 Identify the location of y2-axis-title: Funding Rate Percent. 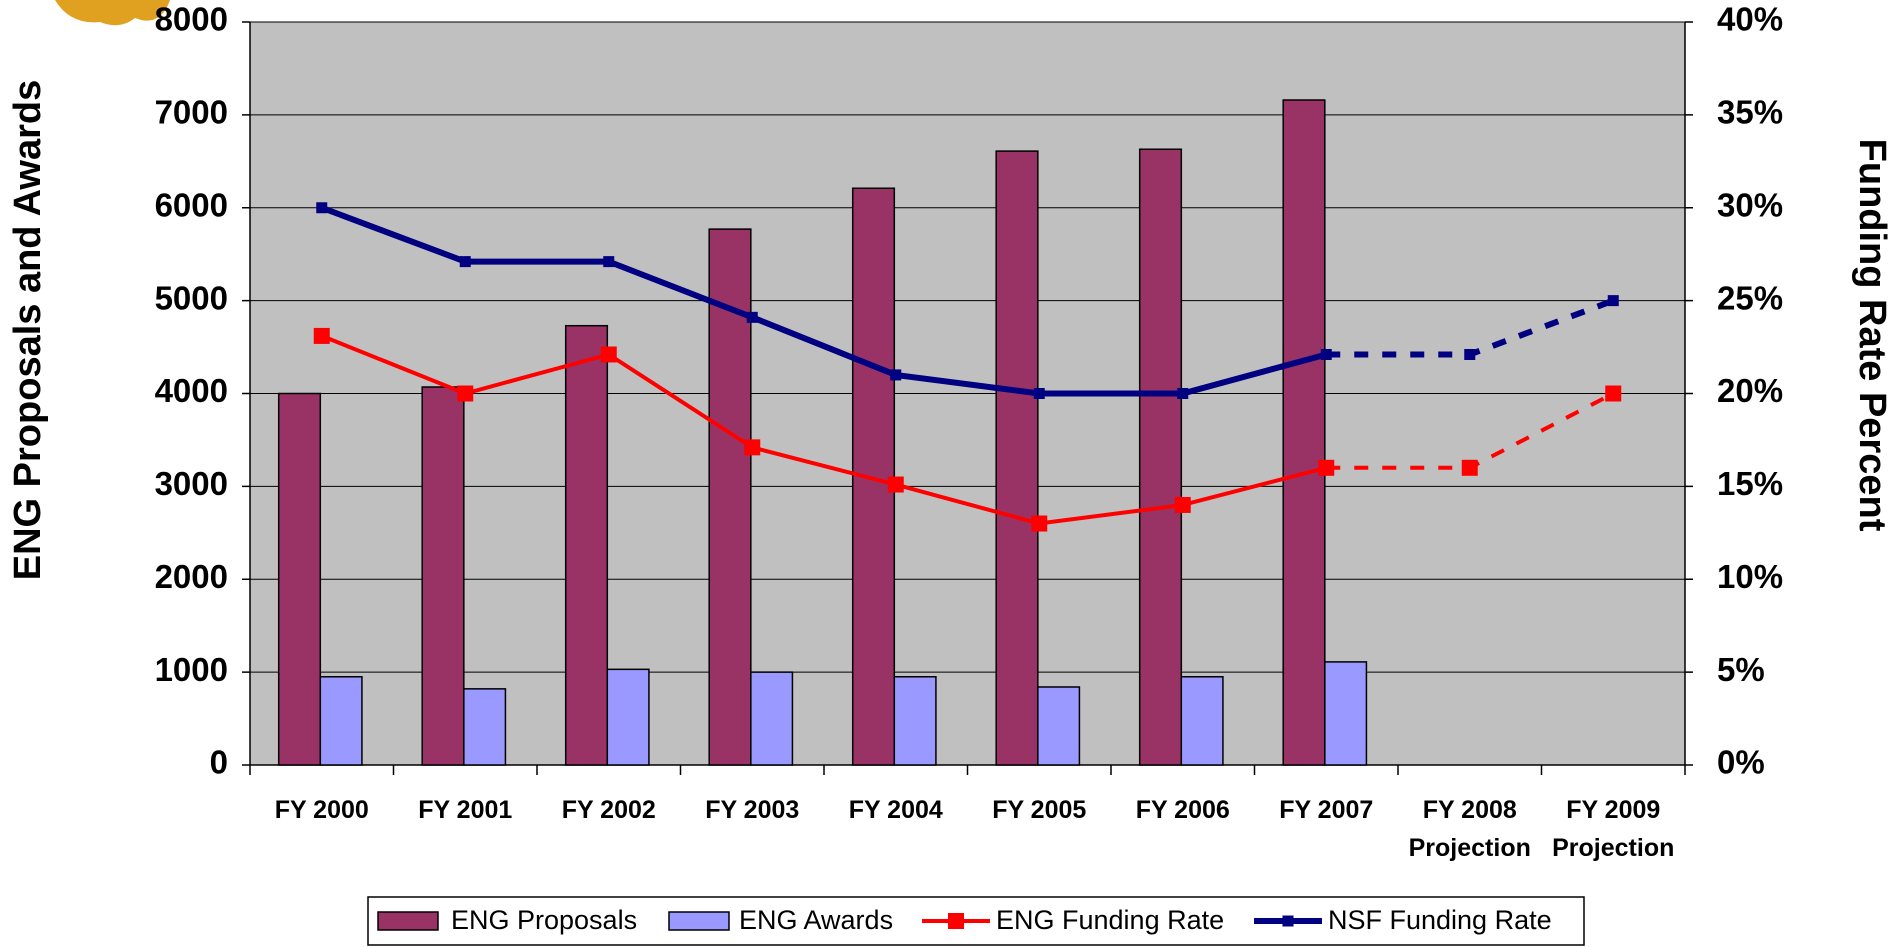
(1872, 335).